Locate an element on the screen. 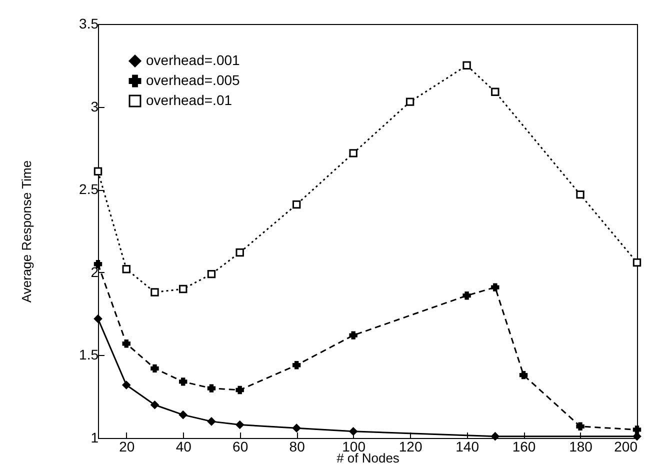 This screenshot has width=666, height=476. y-tick-label: 3.5 is located at coordinates (89, 24).